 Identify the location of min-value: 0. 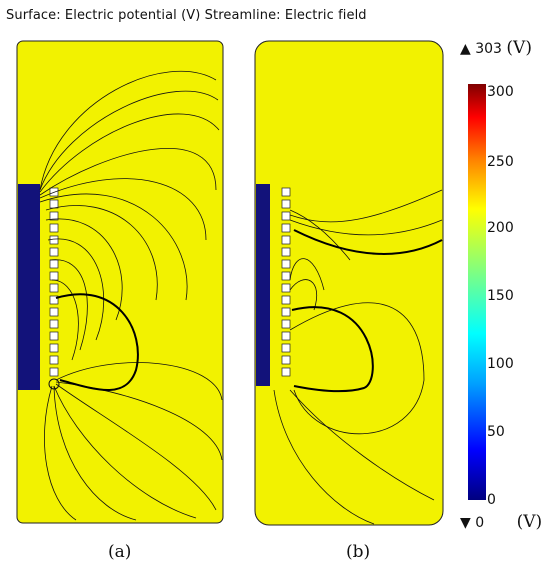
(480, 523).